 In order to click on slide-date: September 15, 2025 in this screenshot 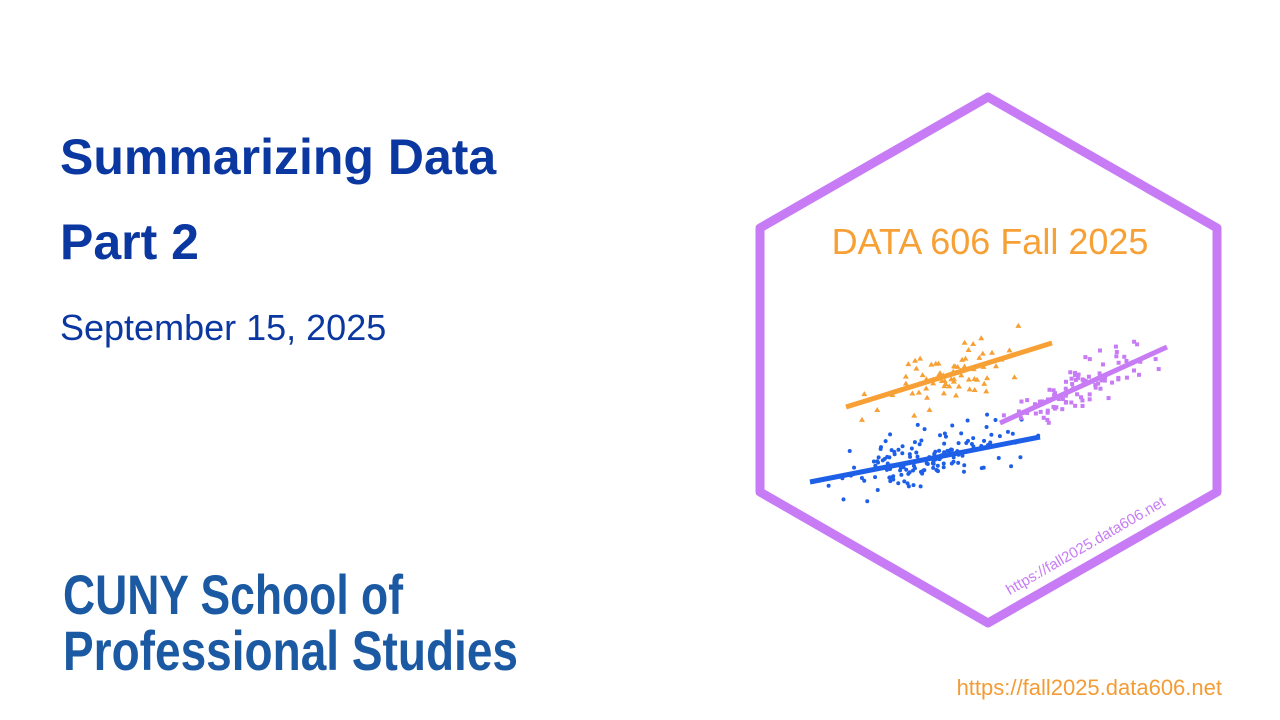, I will do `click(223, 327)`.